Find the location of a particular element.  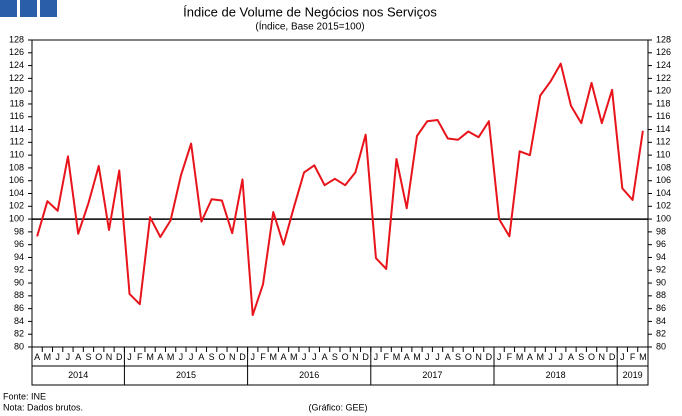

y2-tick-label: 108 is located at coordinates (663, 167).